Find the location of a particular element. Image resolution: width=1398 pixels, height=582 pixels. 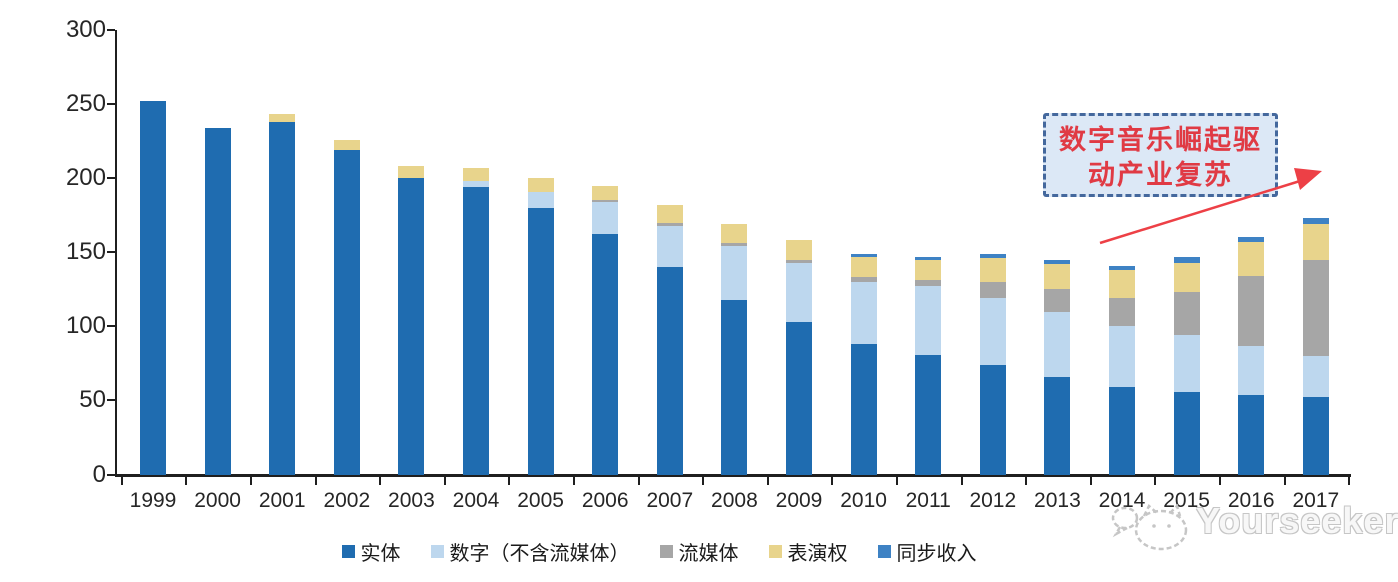

legend-label: 流媒体 is located at coordinates (708, 552).